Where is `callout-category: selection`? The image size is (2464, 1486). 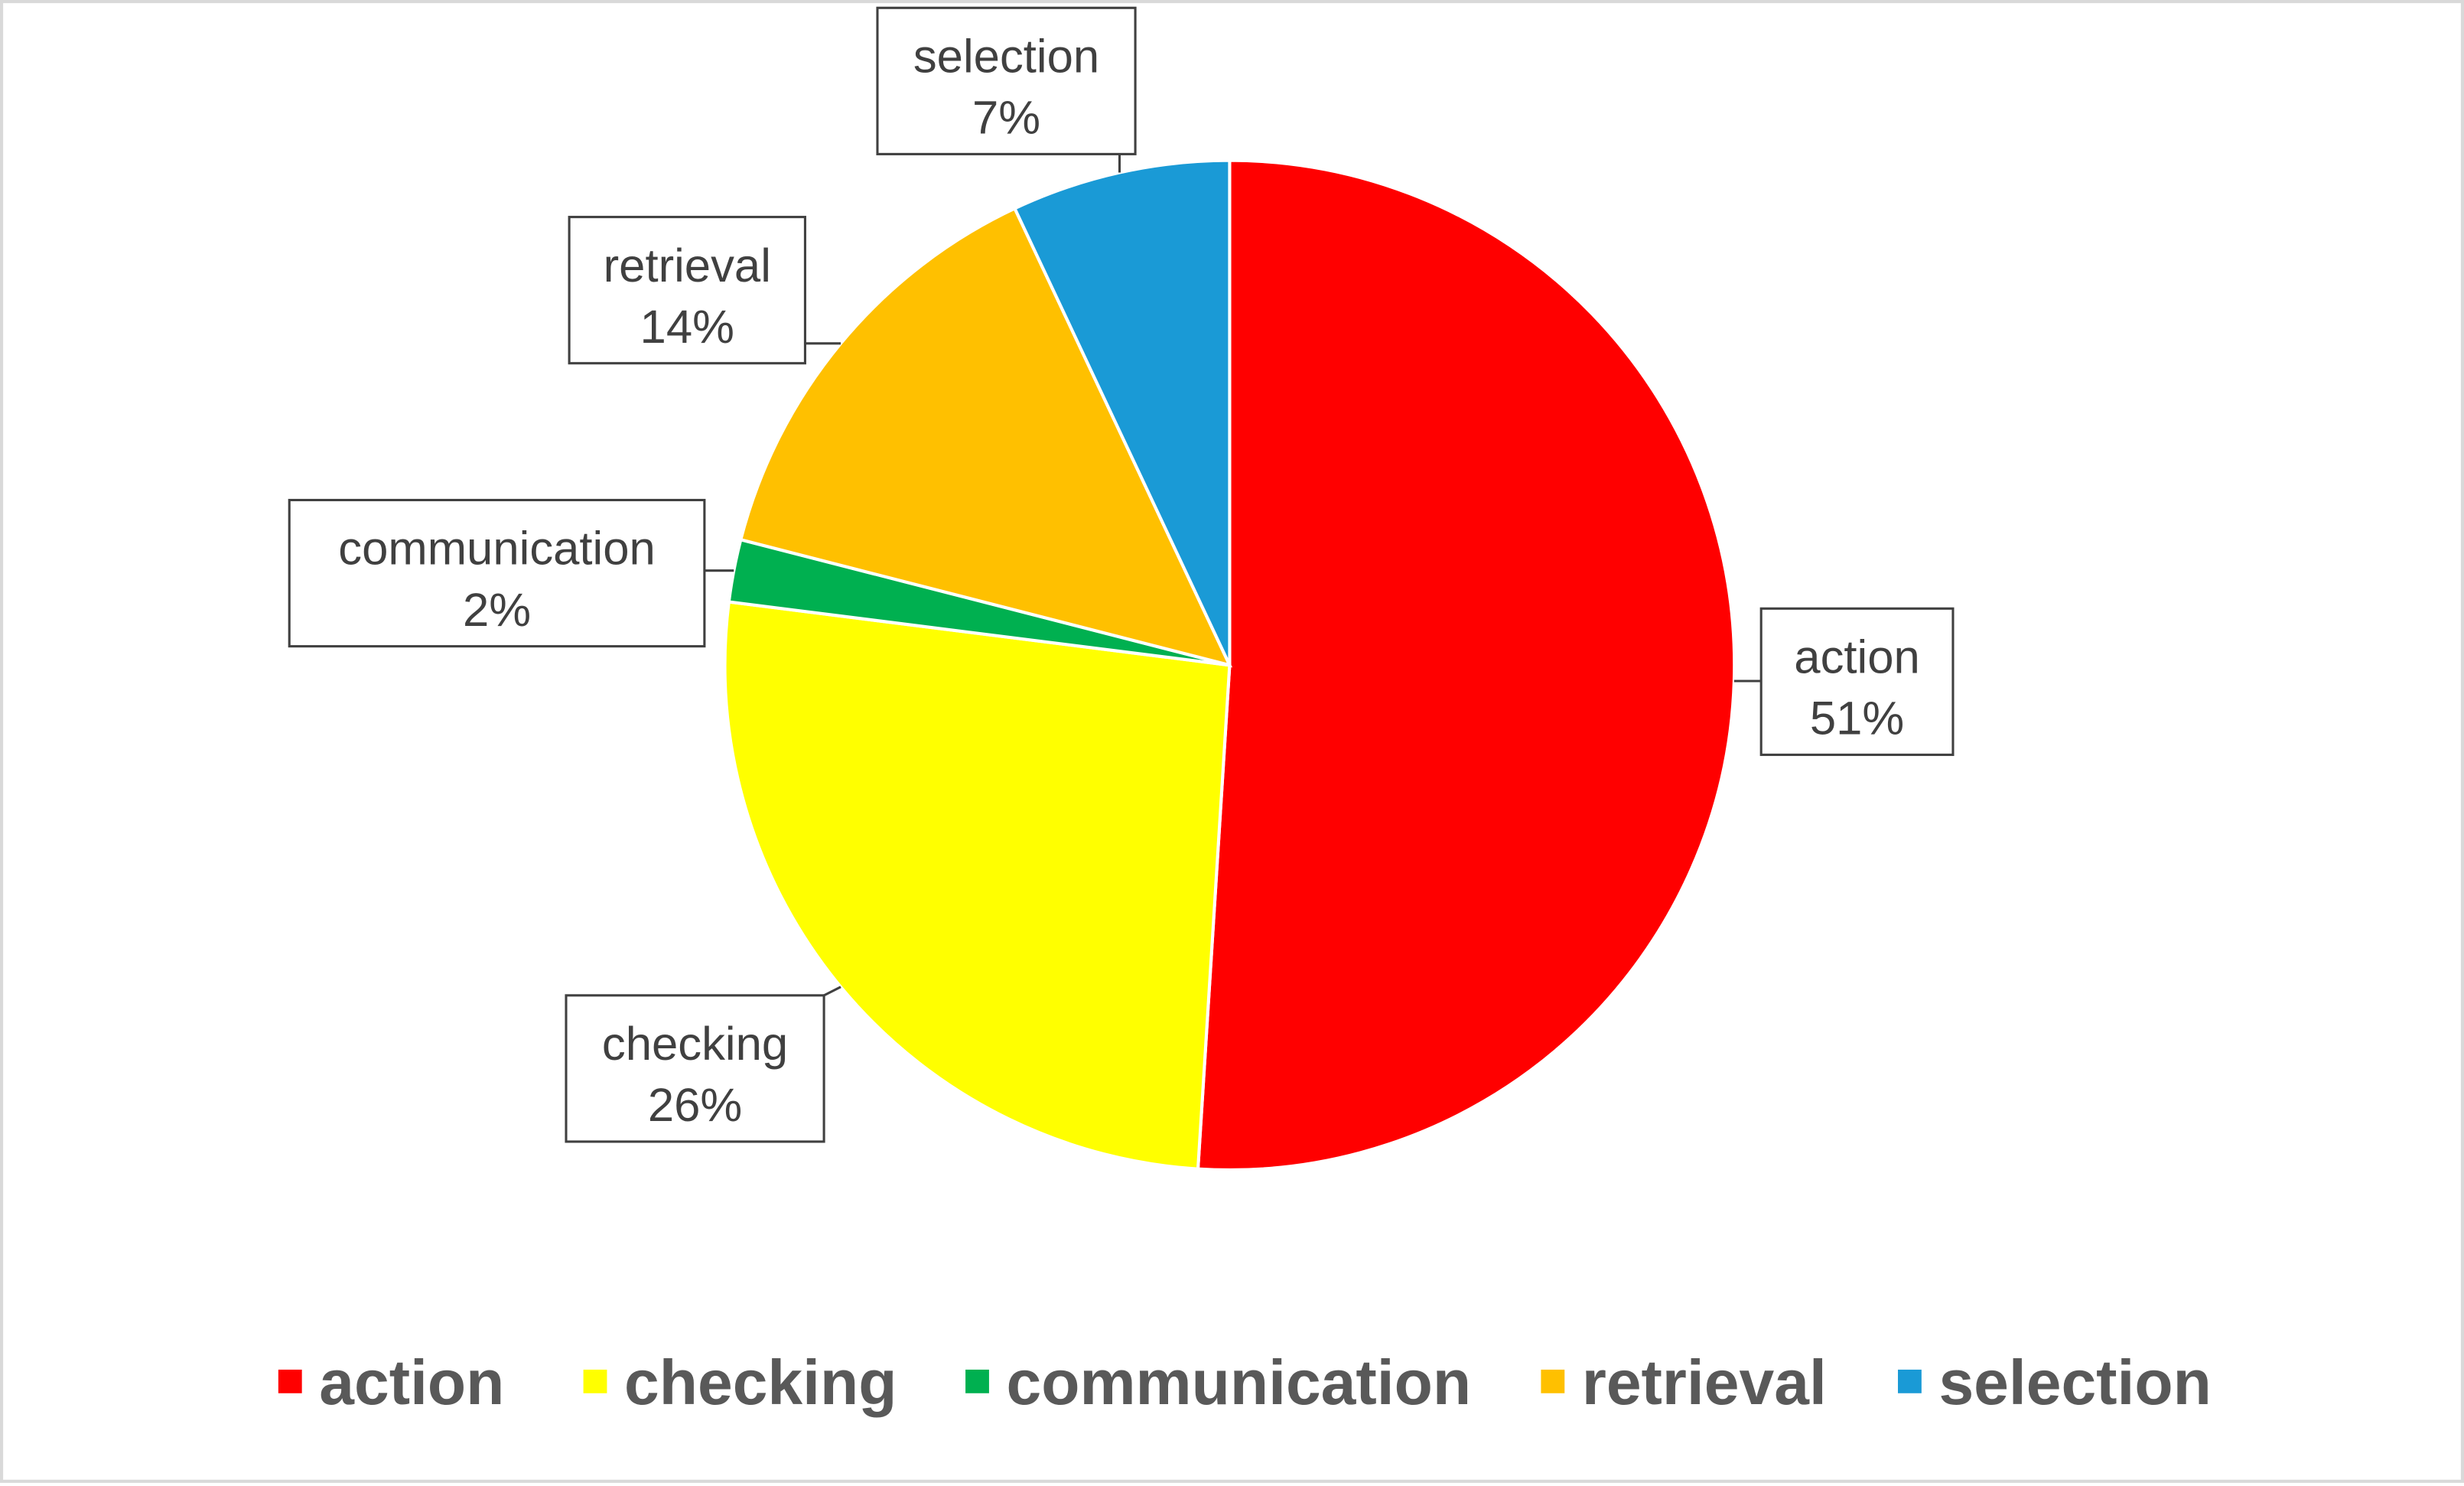
callout-category: selection is located at coordinates (1006, 57).